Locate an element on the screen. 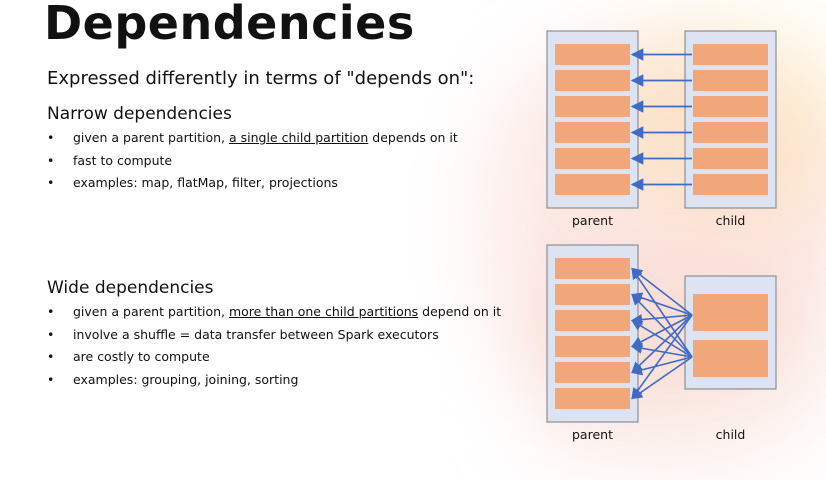 This screenshot has width=826, height=480. bullet-text: fast to compute is located at coordinates (123, 160).